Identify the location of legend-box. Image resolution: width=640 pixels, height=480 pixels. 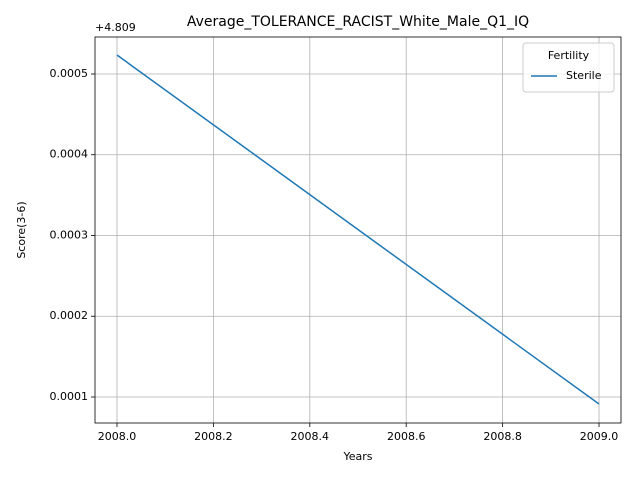
(568, 67).